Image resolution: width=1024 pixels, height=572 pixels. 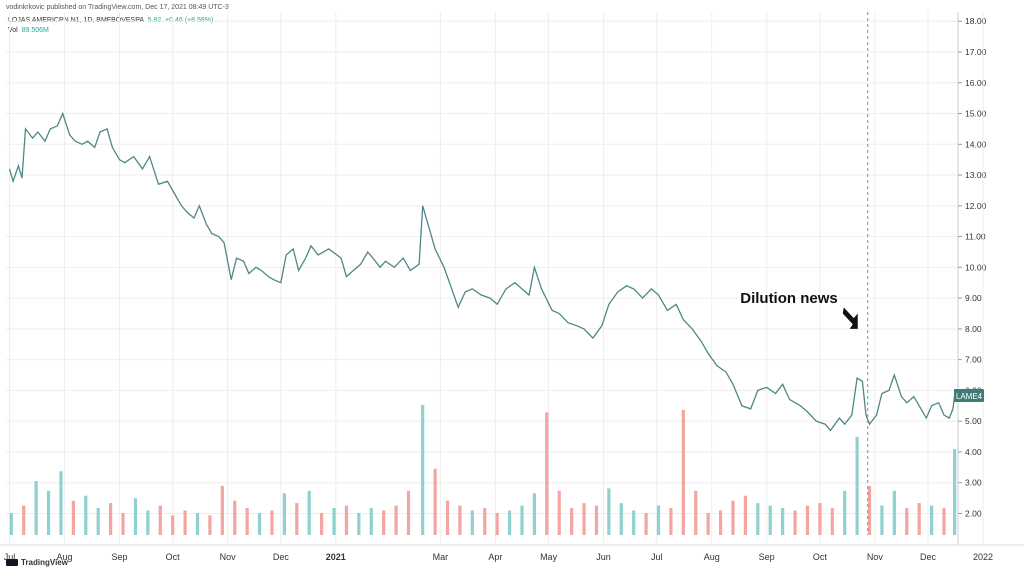 What do you see at coordinates (154, 20) in the screenshot?
I see `legend-last-price: 5.82` at bounding box center [154, 20].